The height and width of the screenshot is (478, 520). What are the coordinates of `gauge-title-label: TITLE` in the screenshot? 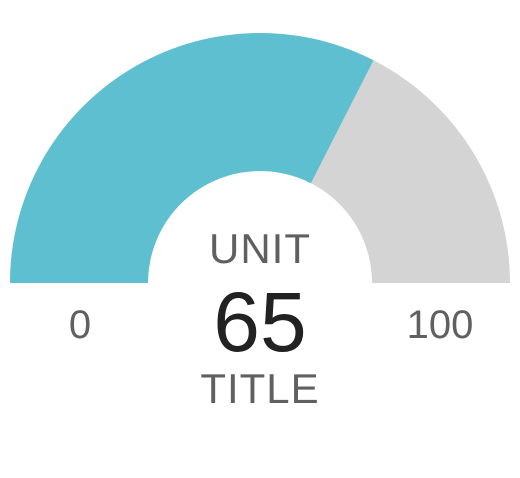 It's located at (260, 388).